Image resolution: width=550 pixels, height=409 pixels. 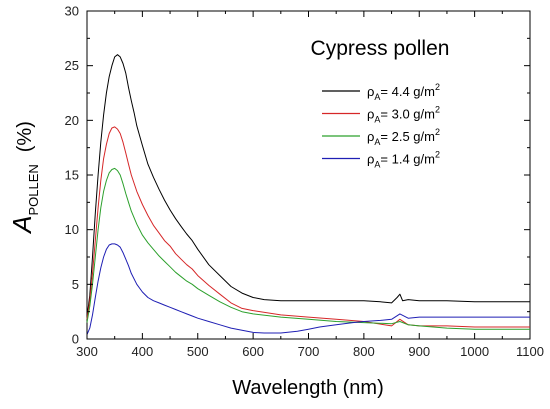 What do you see at coordinates (309, 351) in the screenshot?
I see `x-tick-label: 700` at bounding box center [309, 351].